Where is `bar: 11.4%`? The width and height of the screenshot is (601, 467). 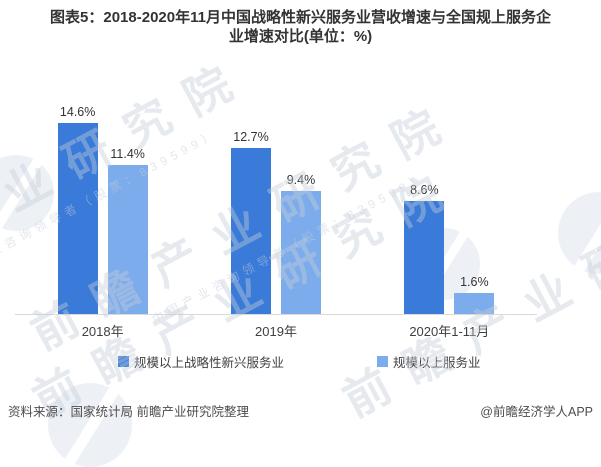 bar: 11.4% is located at coordinates (127, 230).